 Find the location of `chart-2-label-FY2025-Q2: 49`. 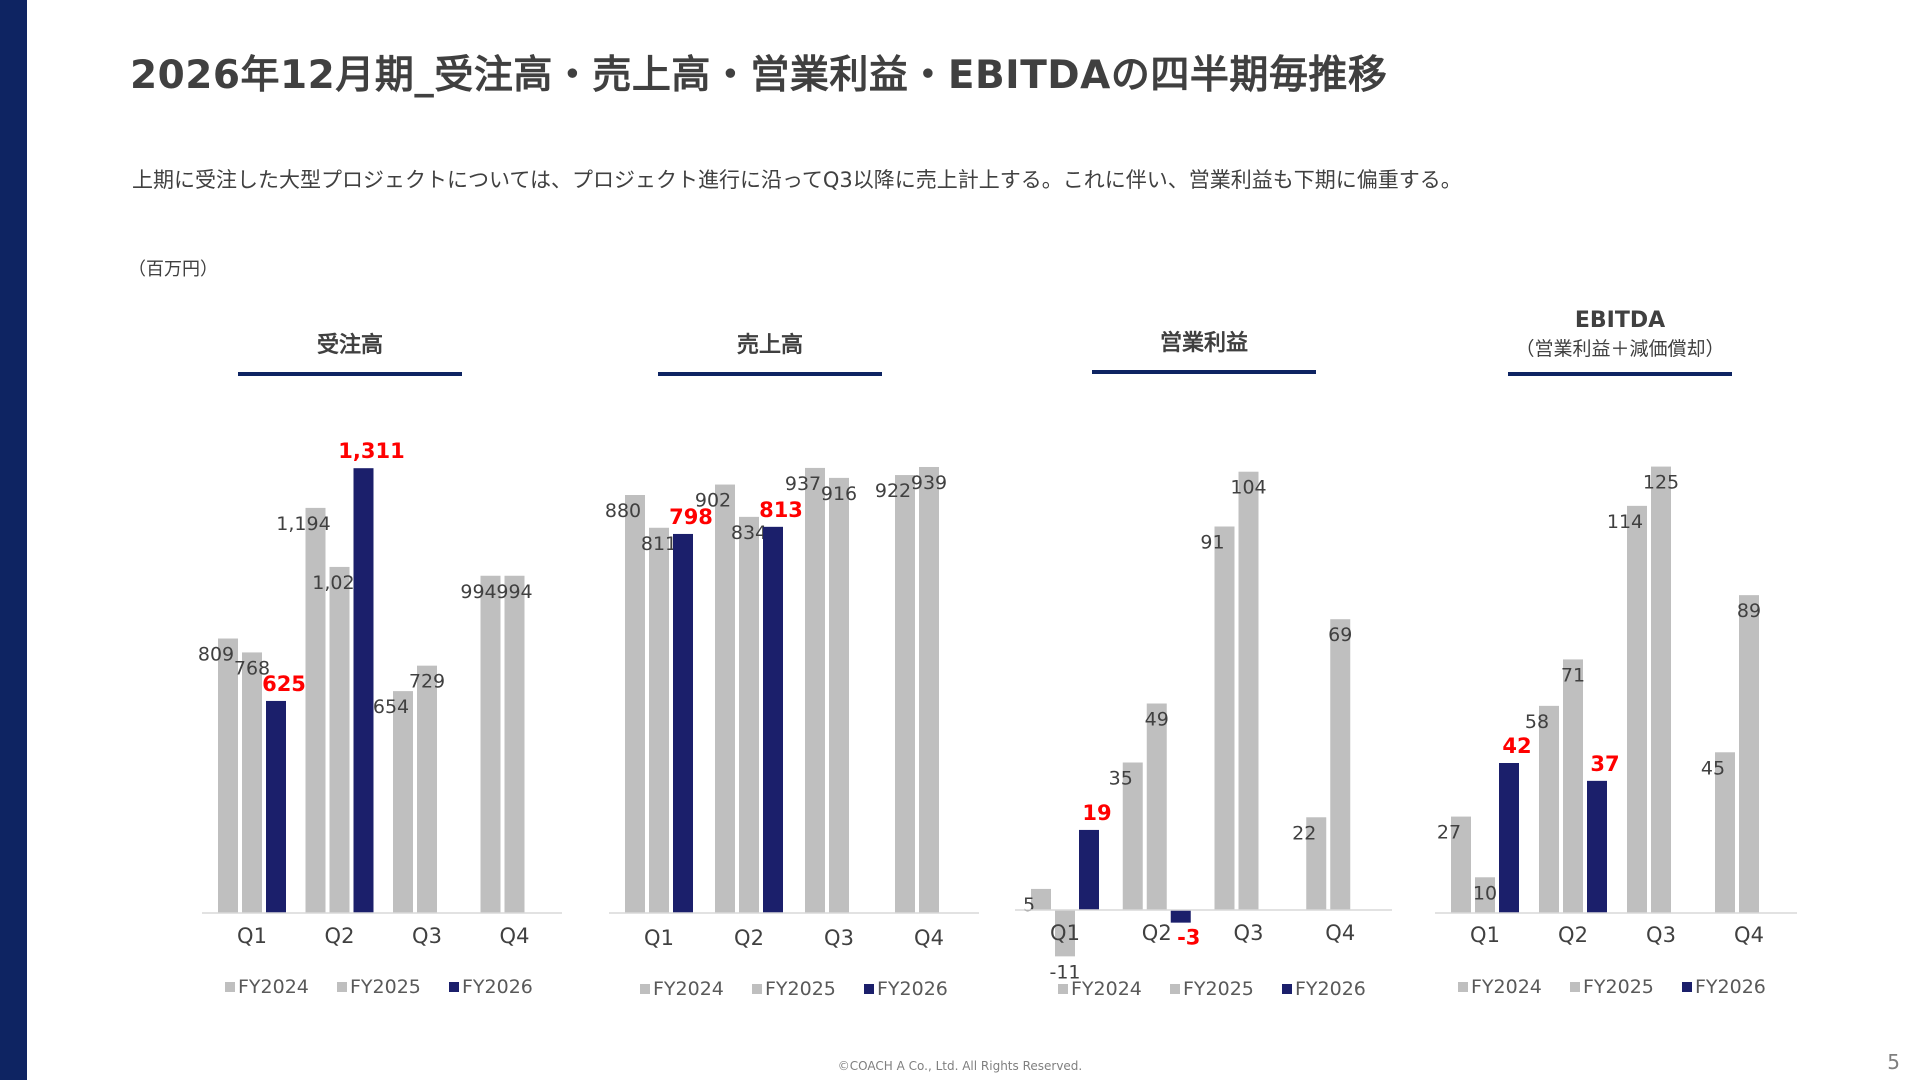

chart-2-label-FY2025-Q2: 49 is located at coordinates (1157, 720).